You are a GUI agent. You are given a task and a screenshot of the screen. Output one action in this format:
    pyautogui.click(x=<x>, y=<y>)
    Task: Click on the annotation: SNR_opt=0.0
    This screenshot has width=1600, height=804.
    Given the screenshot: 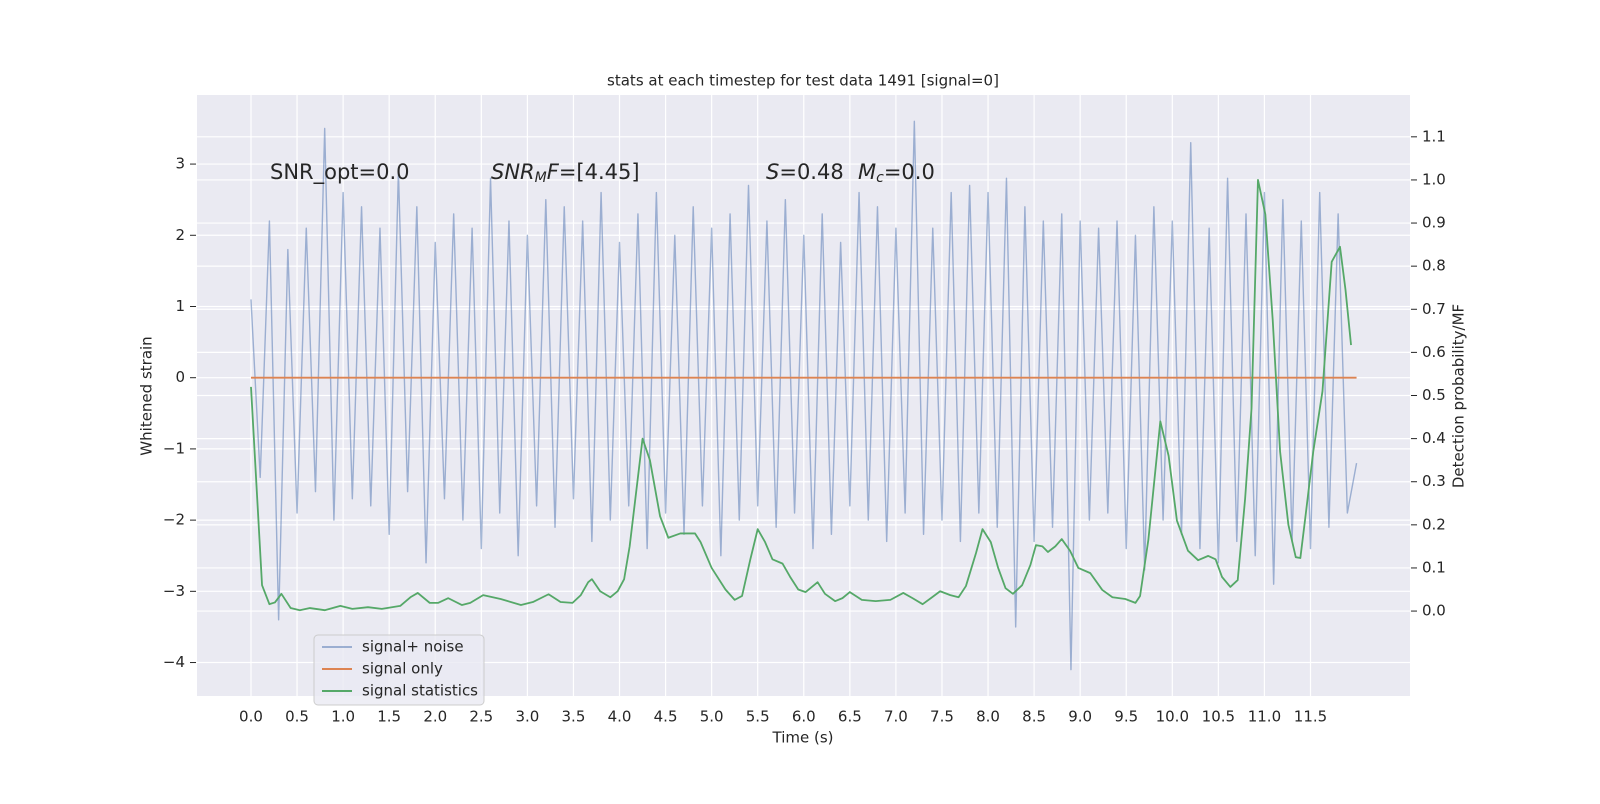 What is the action you would take?
    pyautogui.click(x=340, y=172)
    